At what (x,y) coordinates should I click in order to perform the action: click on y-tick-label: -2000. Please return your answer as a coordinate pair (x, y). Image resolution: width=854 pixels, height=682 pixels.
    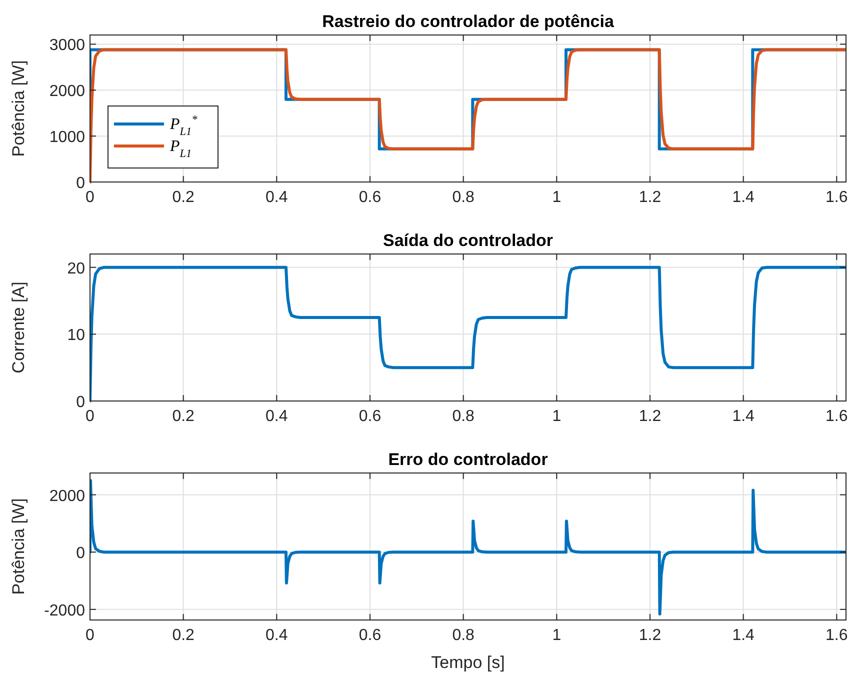
    Looking at the image, I should click on (65, 611).